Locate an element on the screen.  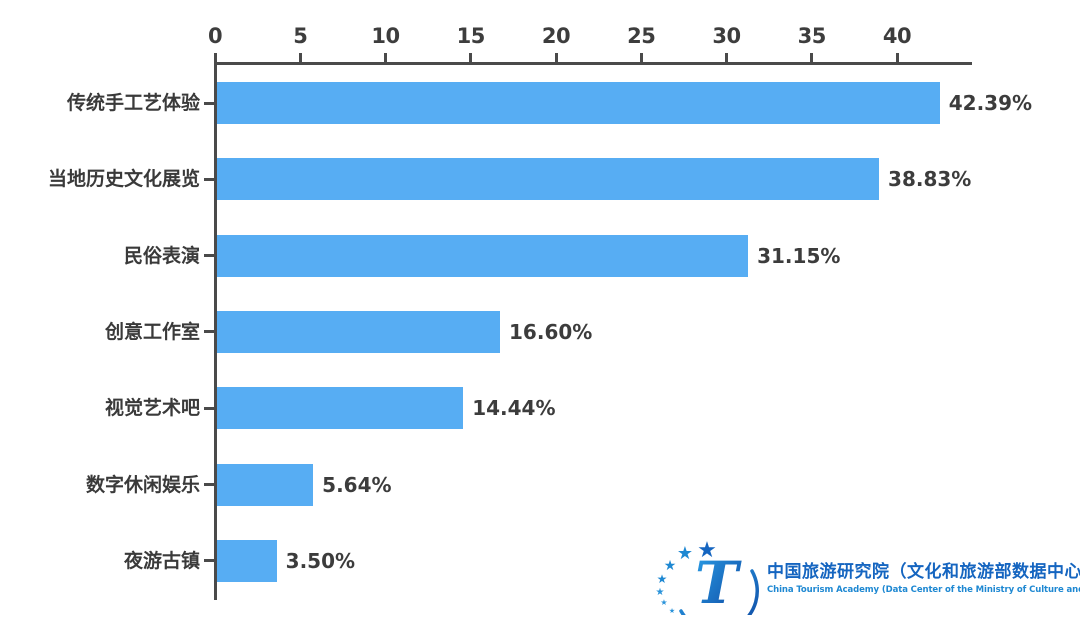
x-axis-tick-label: 10 is located at coordinates (385, 36).